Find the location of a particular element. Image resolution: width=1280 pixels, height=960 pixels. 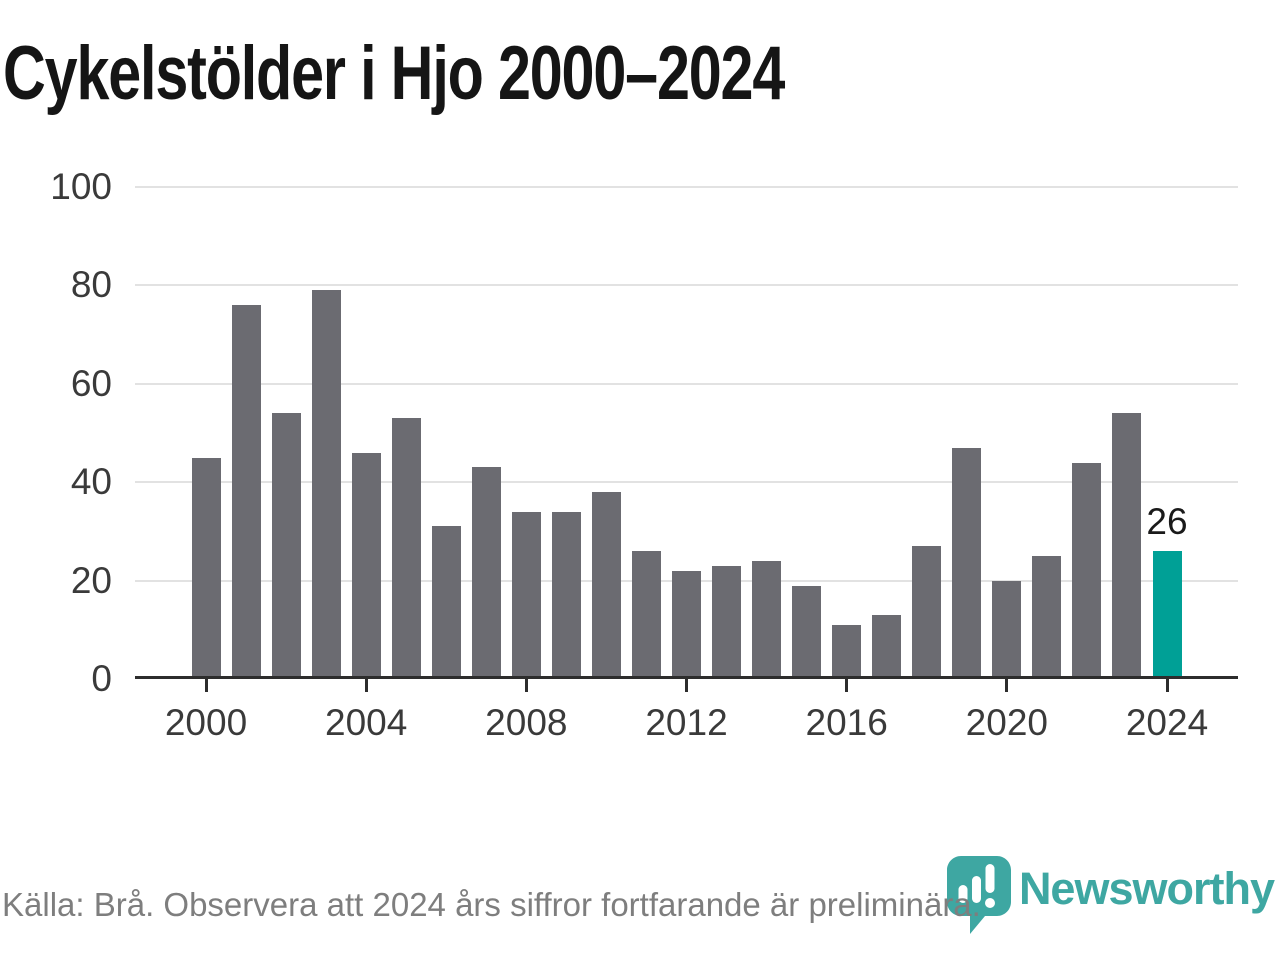

bar-2001 is located at coordinates (246, 492).